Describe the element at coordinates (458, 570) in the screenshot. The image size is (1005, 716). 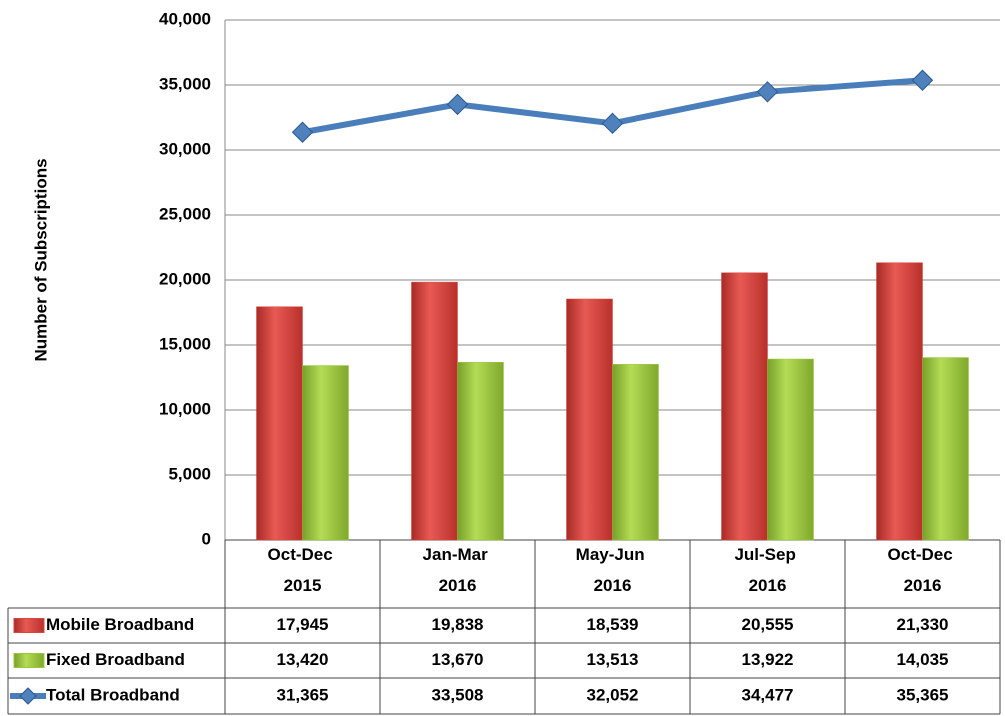
I see `x-tick-label: Jan-Mar 2016` at that location.